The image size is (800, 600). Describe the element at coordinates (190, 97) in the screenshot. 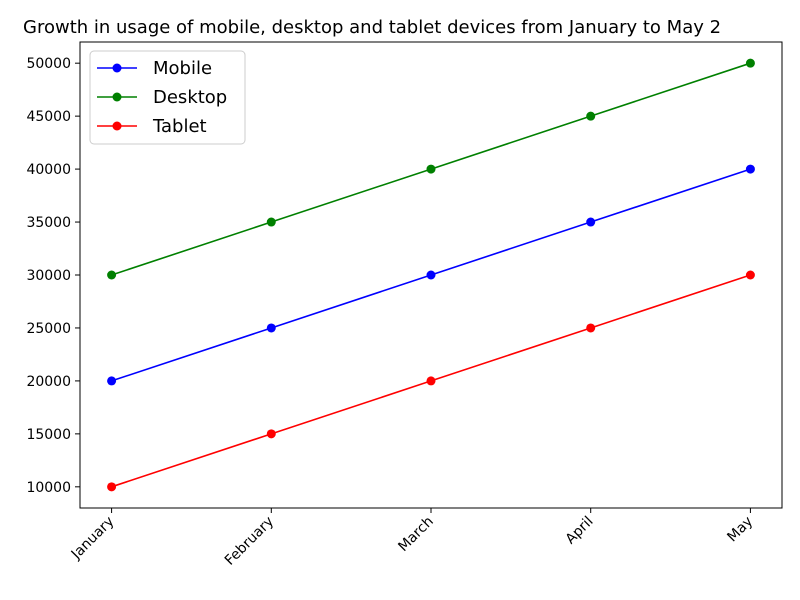

I see `legend-label-desktop: Desktop` at that location.